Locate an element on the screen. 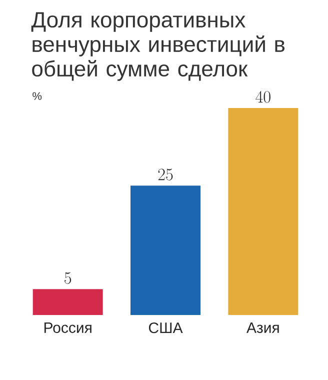 This screenshot has width=328, height=380. data-label: 25 is located at coordinates (165, 174).